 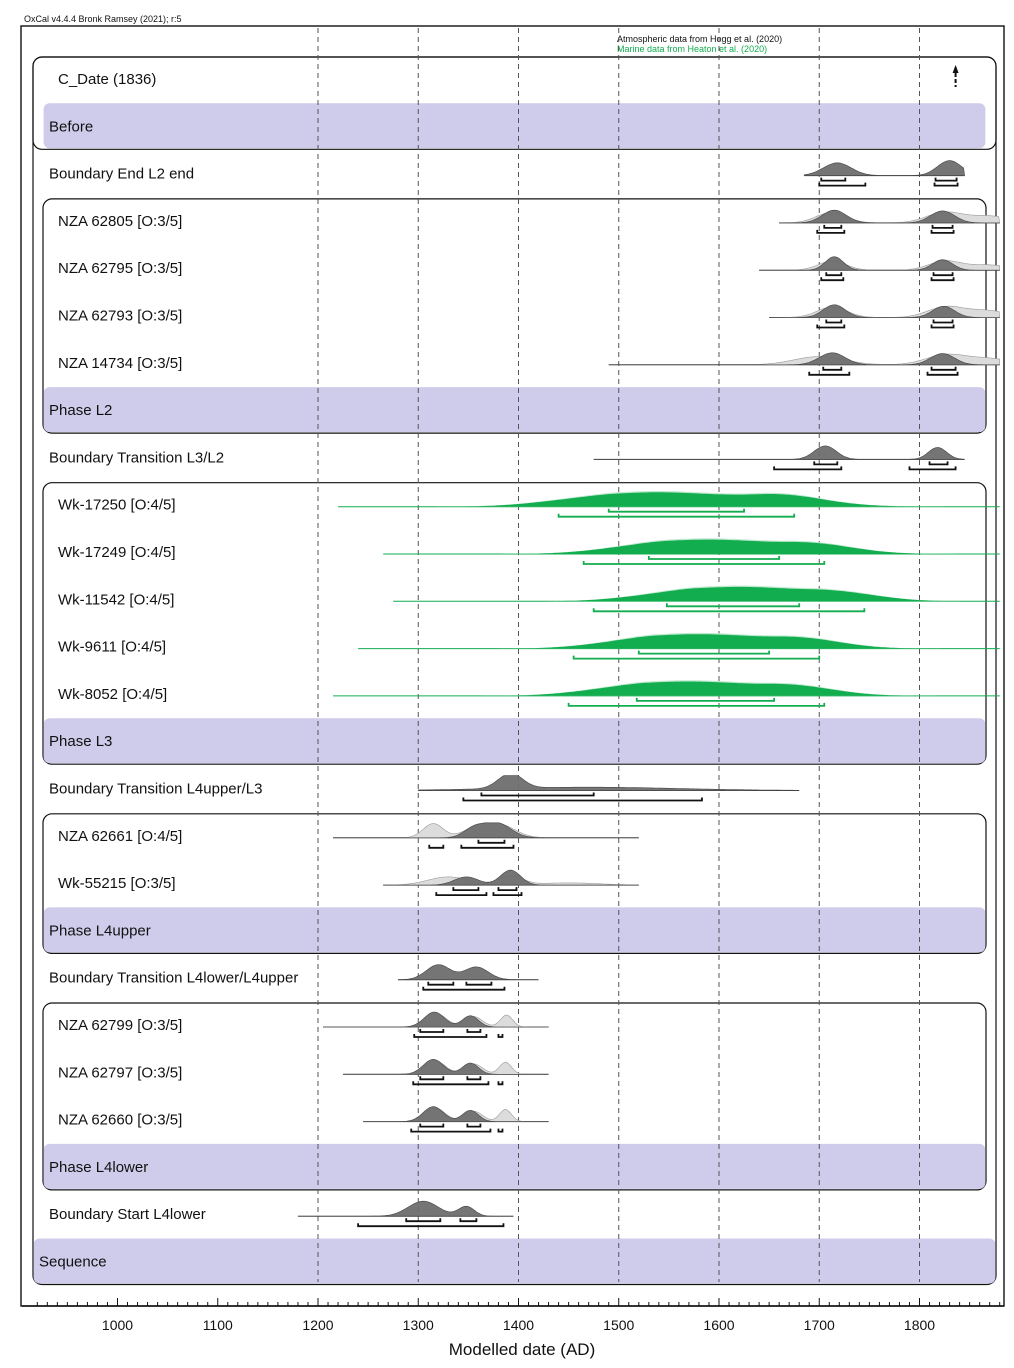 What do you see at coordinates (120, 316) in the screenshot?
I see `row-label: NZA 62793 [O:3/5]` at bounding box center [120, 316].